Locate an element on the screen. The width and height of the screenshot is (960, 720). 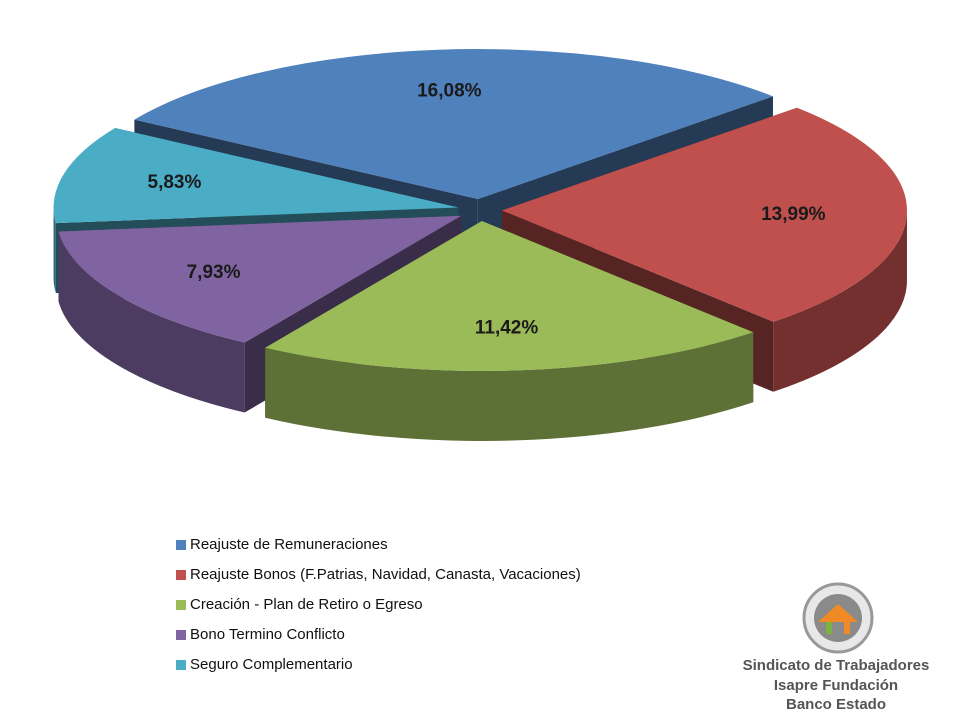
data-label: 16,08% is located at coordinates (449, 91).